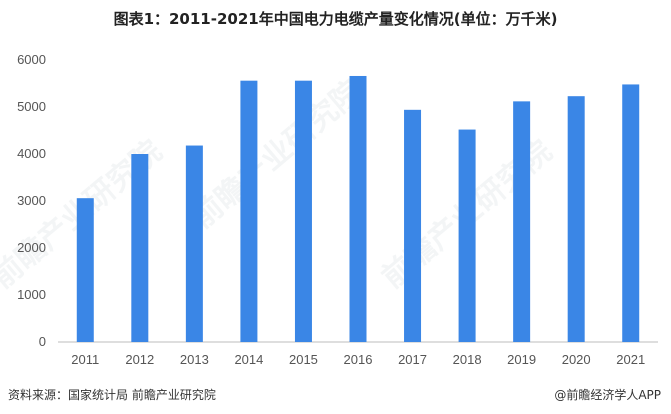 The height and width of the screenshot is (414, 671). I want to click on bar-2014, so click(249, 211).